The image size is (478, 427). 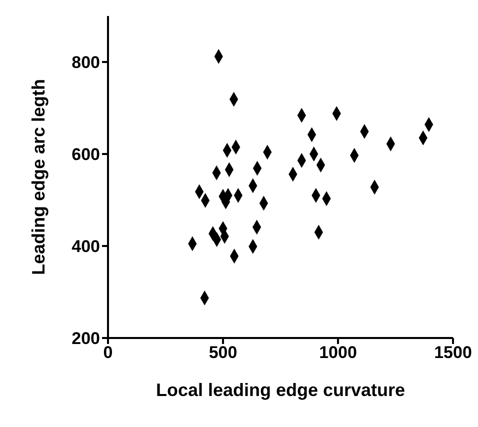 I want to click on y-tick-label: 200, so click(x=86, y=338).